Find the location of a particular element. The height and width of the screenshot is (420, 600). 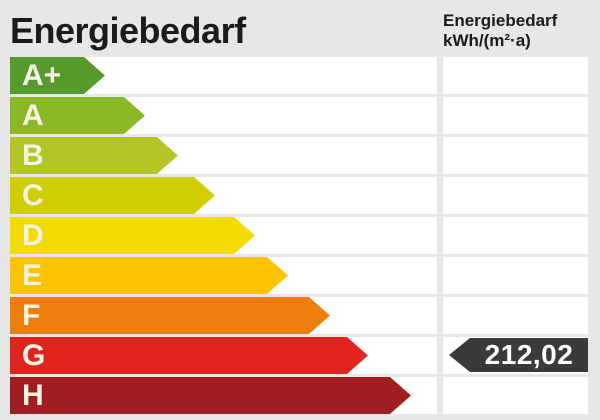

energy-band-row: H is located at coordinates (300, 395).